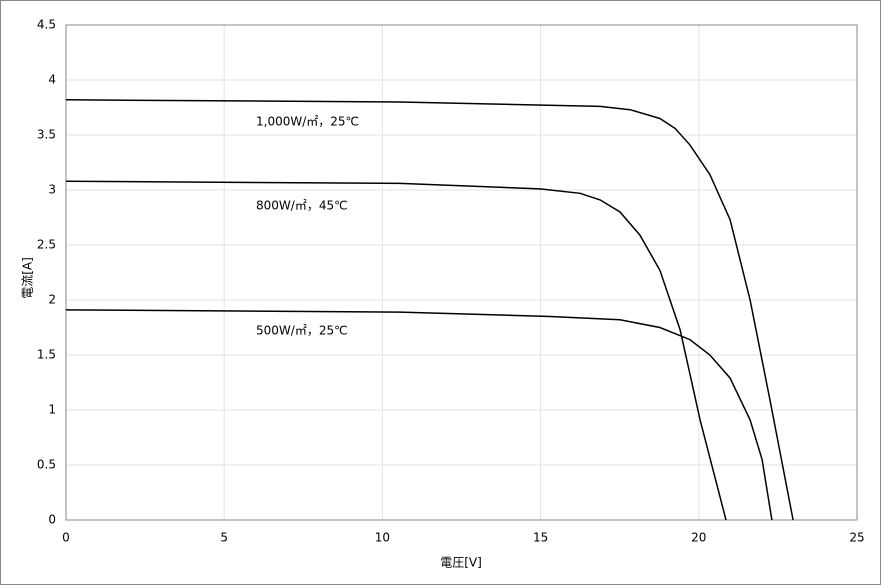  I want to click on curve-label: 800W/㎡，45℃, so click(302, 206).